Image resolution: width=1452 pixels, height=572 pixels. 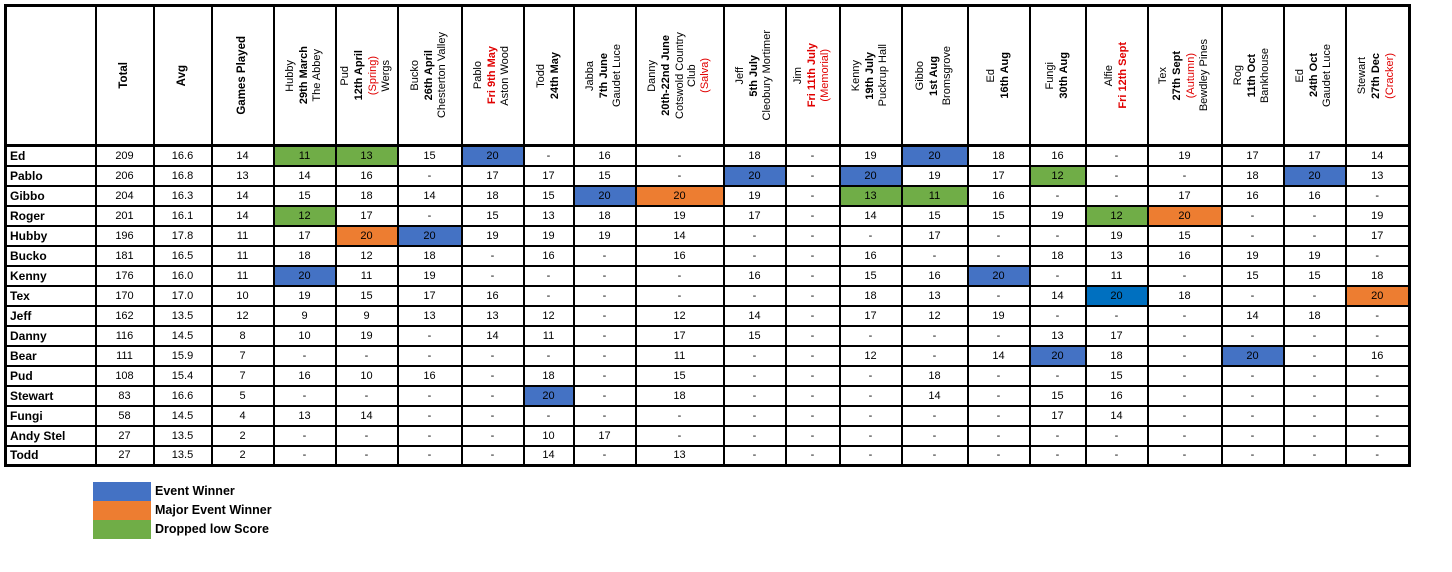 I want to click on event-header-13: Alfie Fri 12th Sept, so click(x=1116, y=75).